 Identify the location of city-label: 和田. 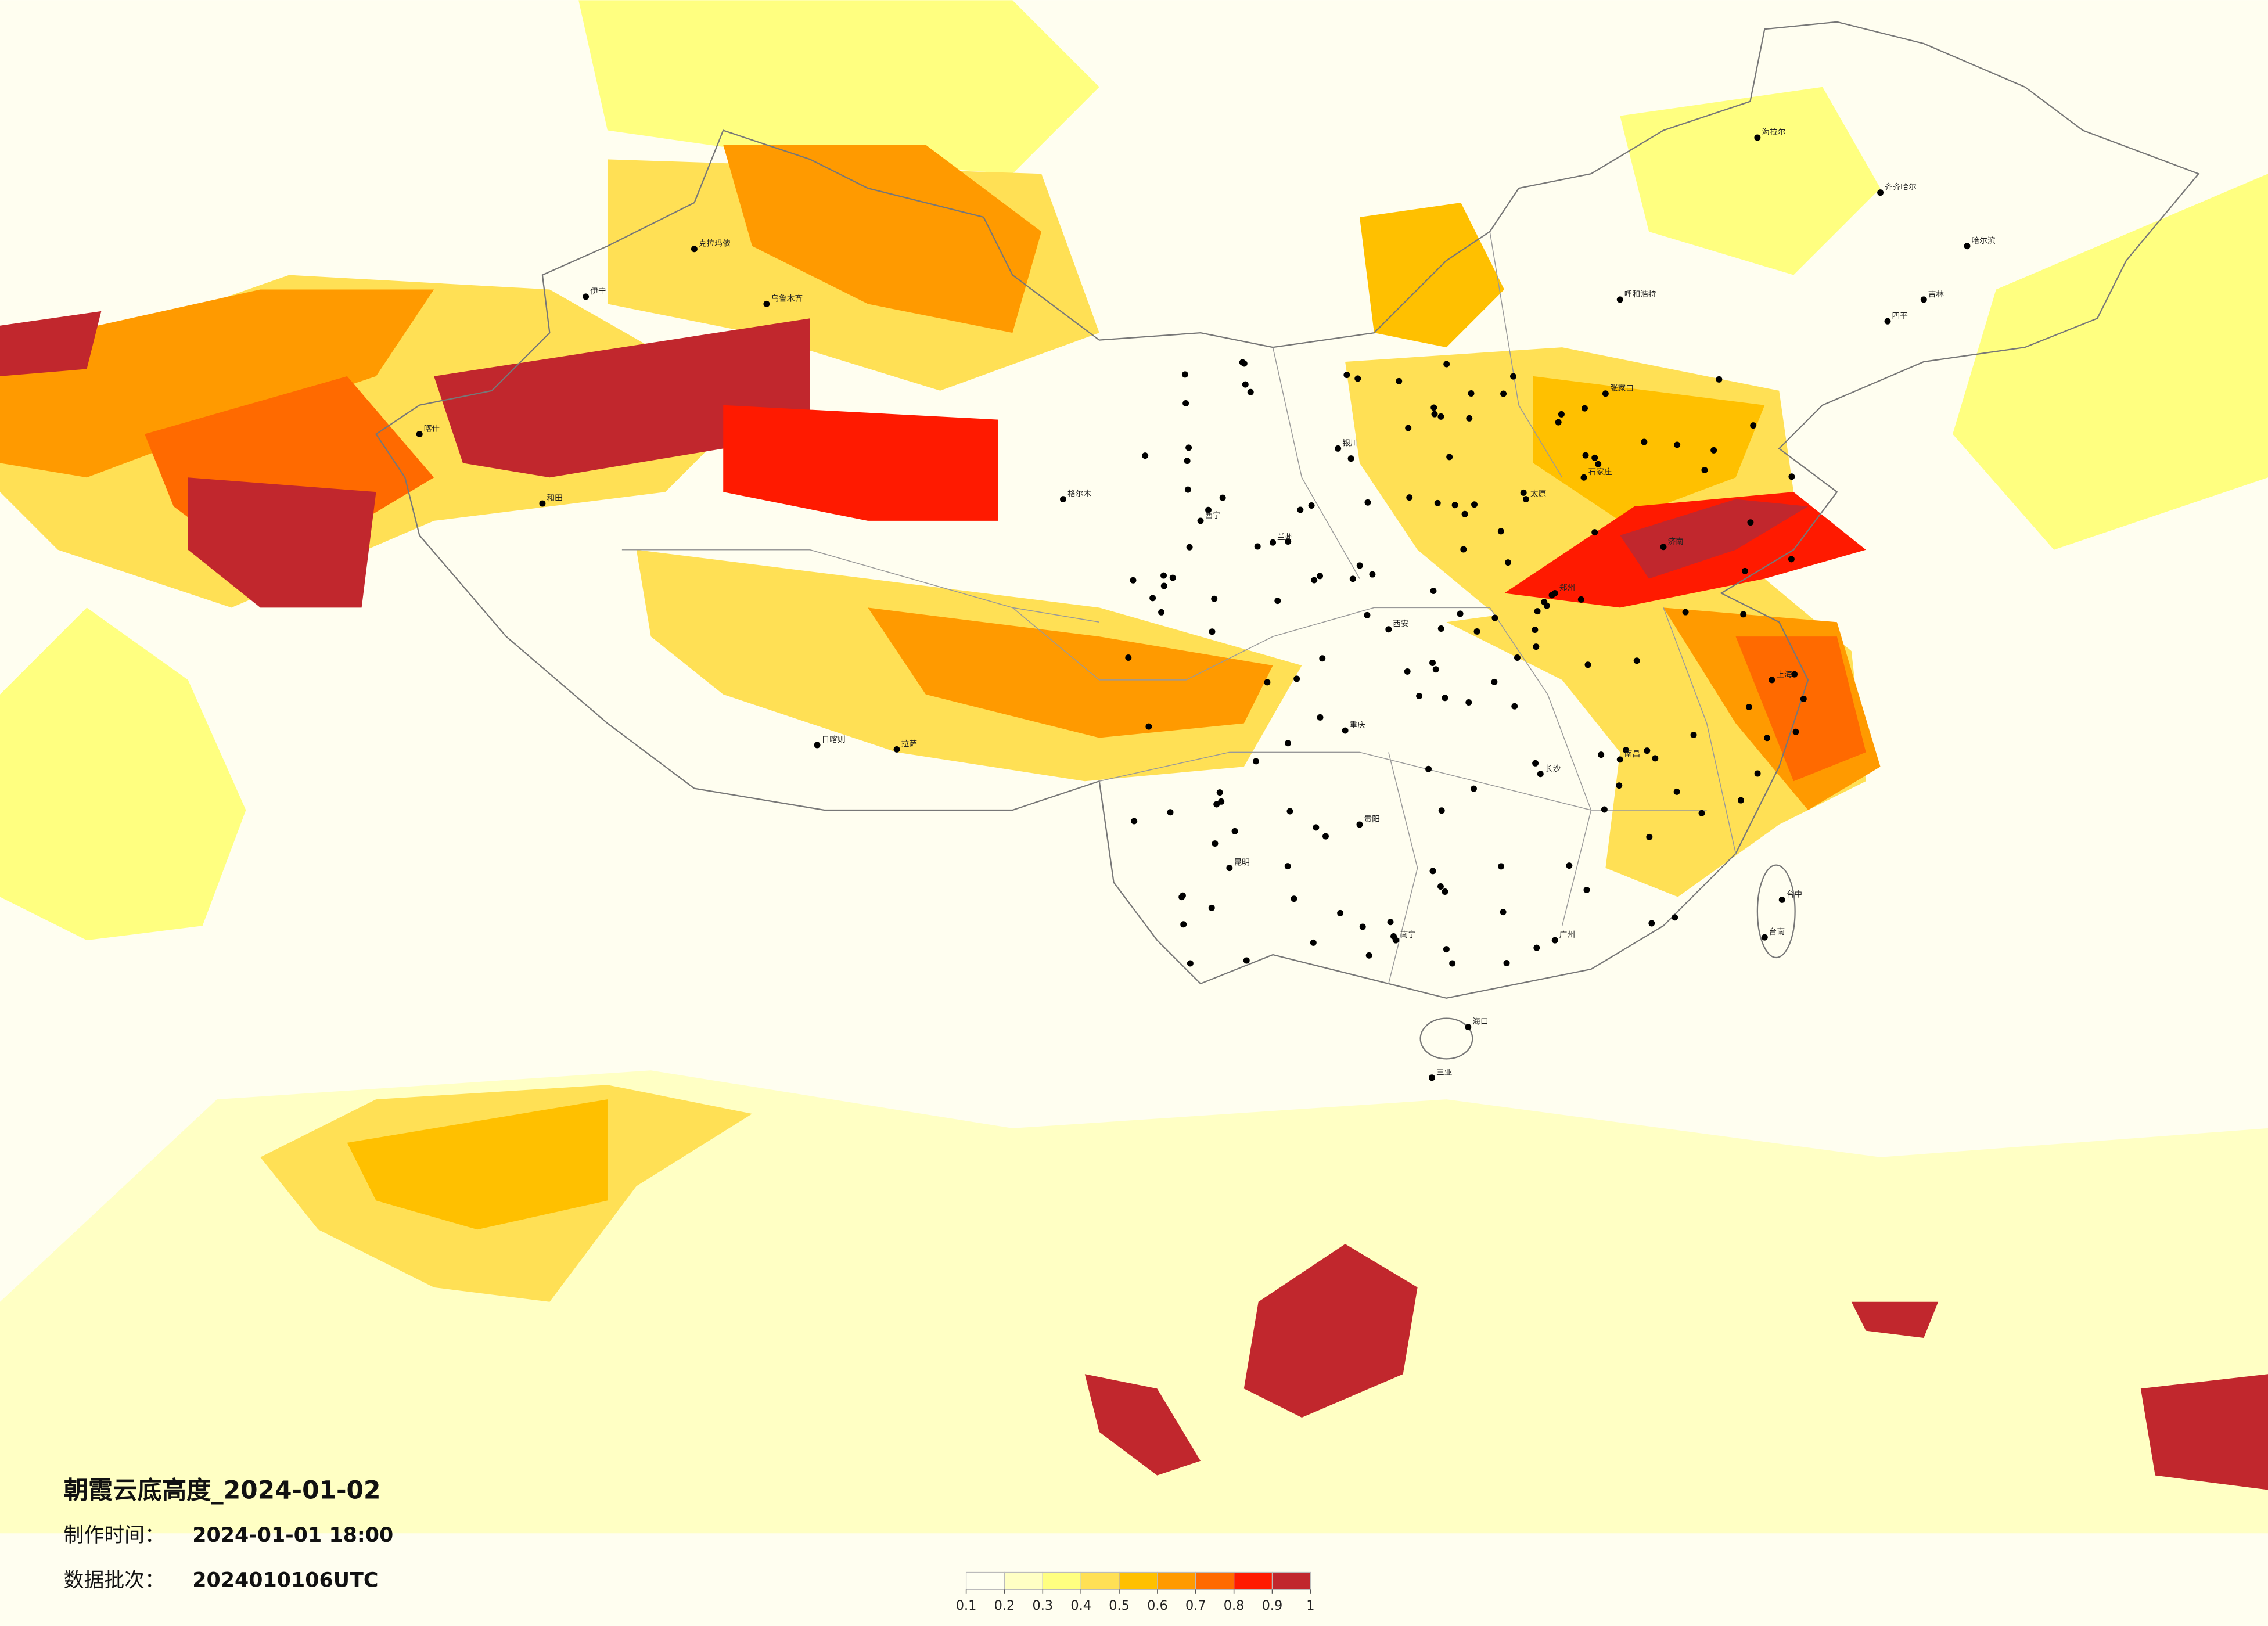
(554, 498).